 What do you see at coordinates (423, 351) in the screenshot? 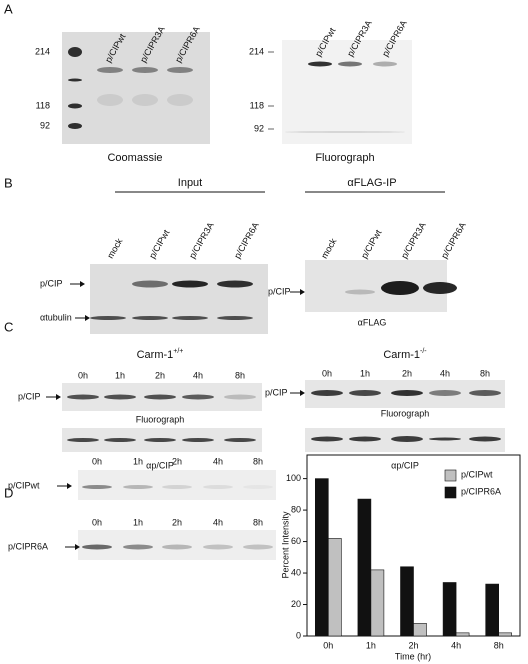
I see `title-sup: -/-` at bounding box center [423, 351].